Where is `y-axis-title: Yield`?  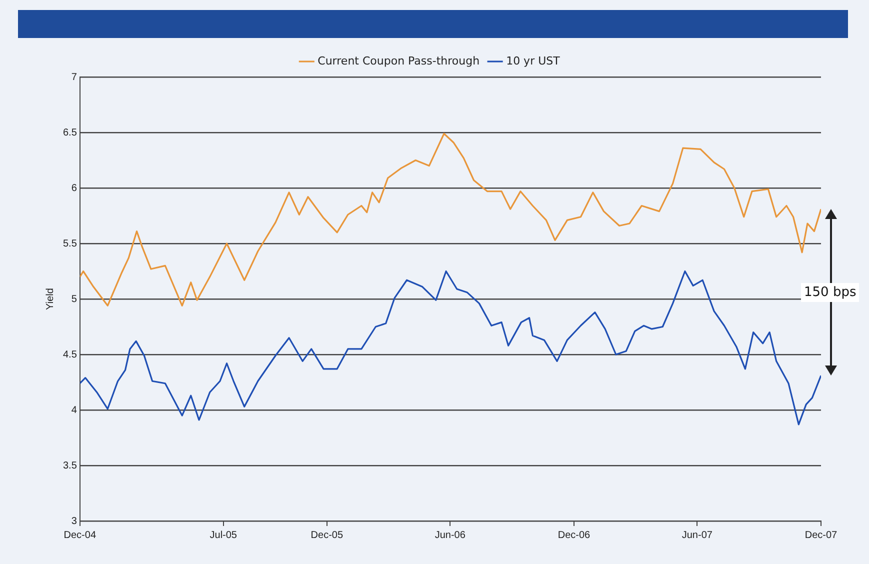 y-axis-title: Yield is located at coordinates (50, 299).